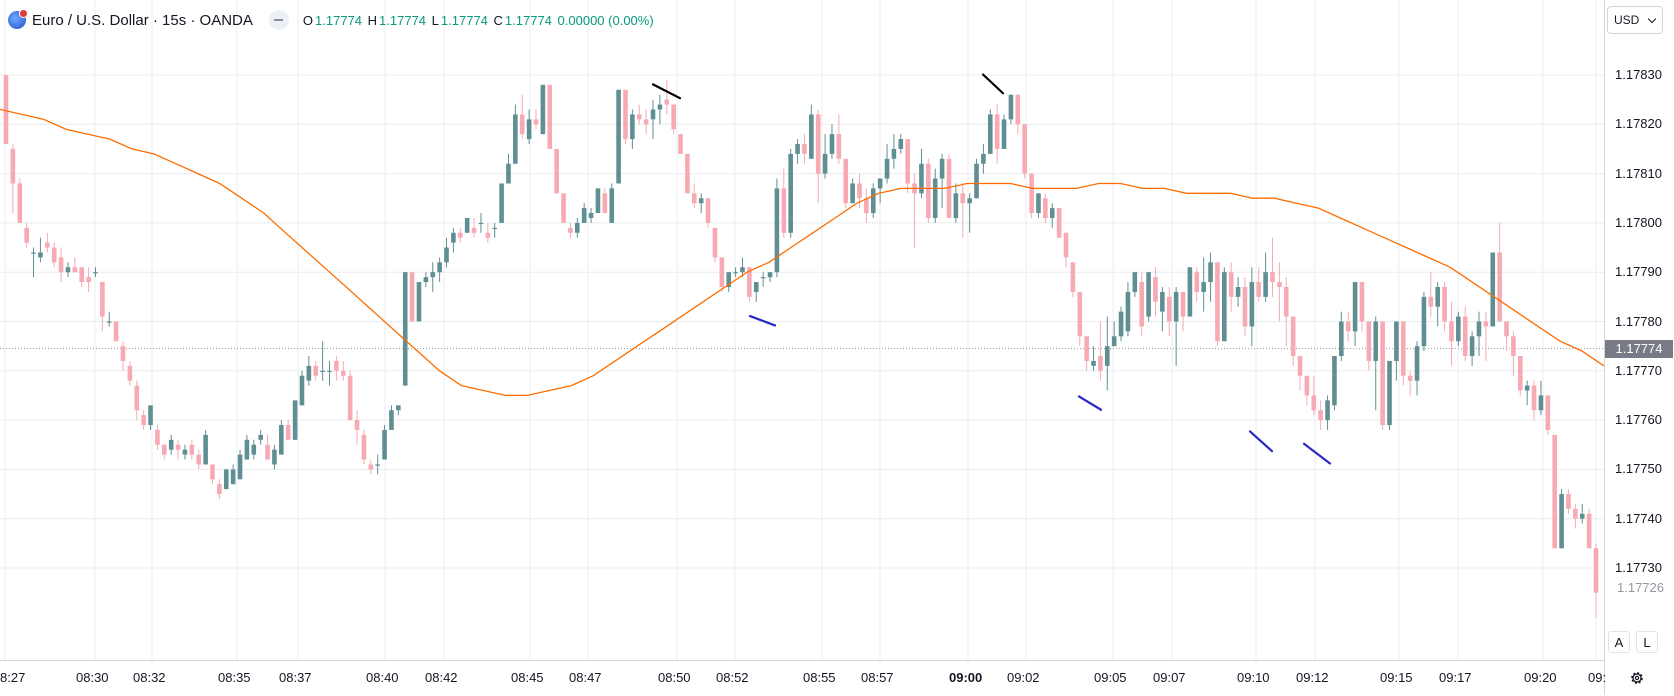 Image resolution: width=1674 pixels, height=696 pixels. What do you see at coordinates (1647, 642) in the screenshot?
I see `log-scale-button: L` at bounding box center [1647, 642].